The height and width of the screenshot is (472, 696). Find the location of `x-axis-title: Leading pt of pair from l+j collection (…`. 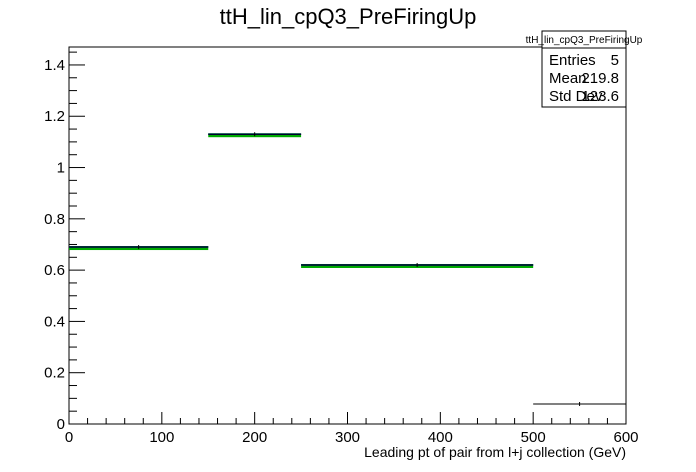

x-axis-title: Leading pt of pair from l+j collection (… is located at coordinates (495, 452).